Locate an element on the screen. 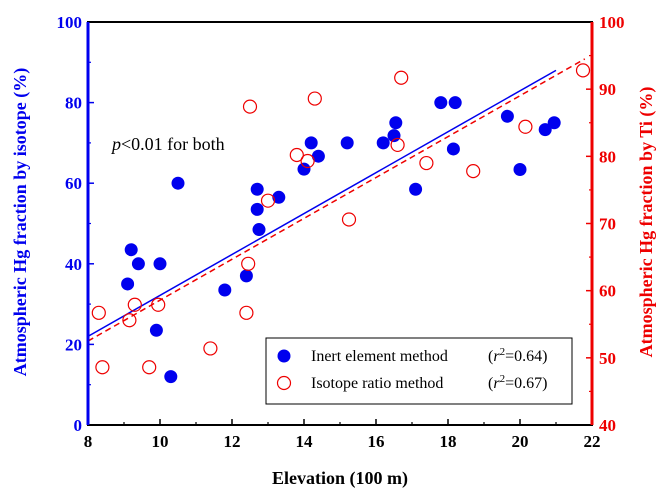  legend-r2-isotope: (r2=0.67) is located at coordinates (517, 382).